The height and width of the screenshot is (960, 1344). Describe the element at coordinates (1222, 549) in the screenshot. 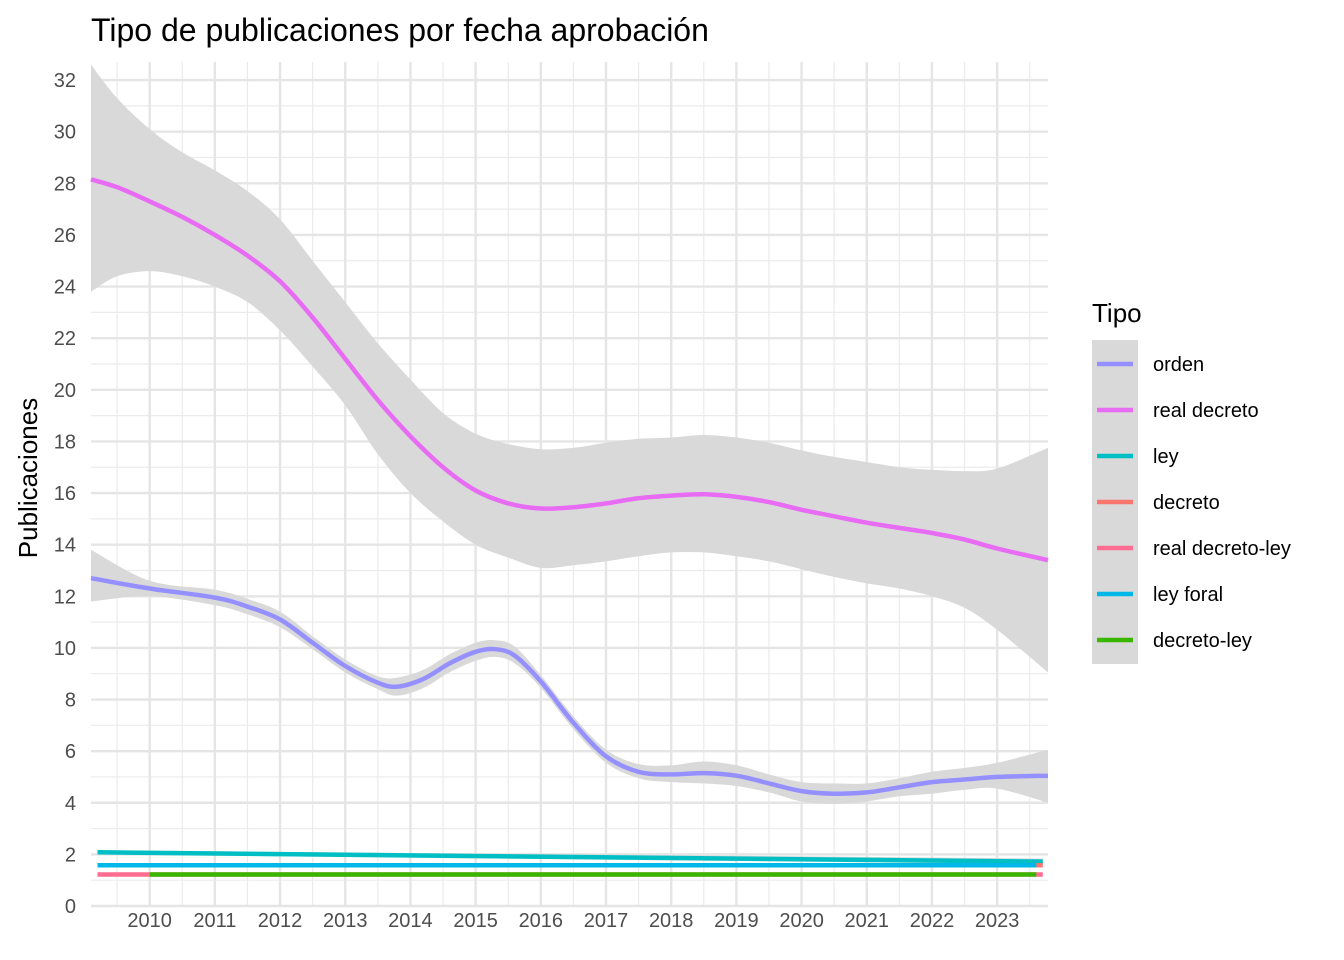

I see `legend-label: real decreto-ley` at that location.